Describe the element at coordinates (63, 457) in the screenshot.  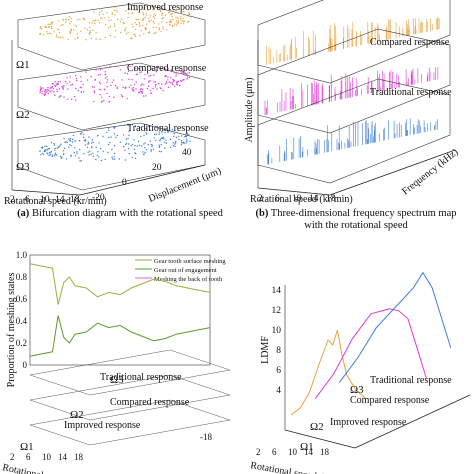
I see `x-tick-label: 14` at that location.